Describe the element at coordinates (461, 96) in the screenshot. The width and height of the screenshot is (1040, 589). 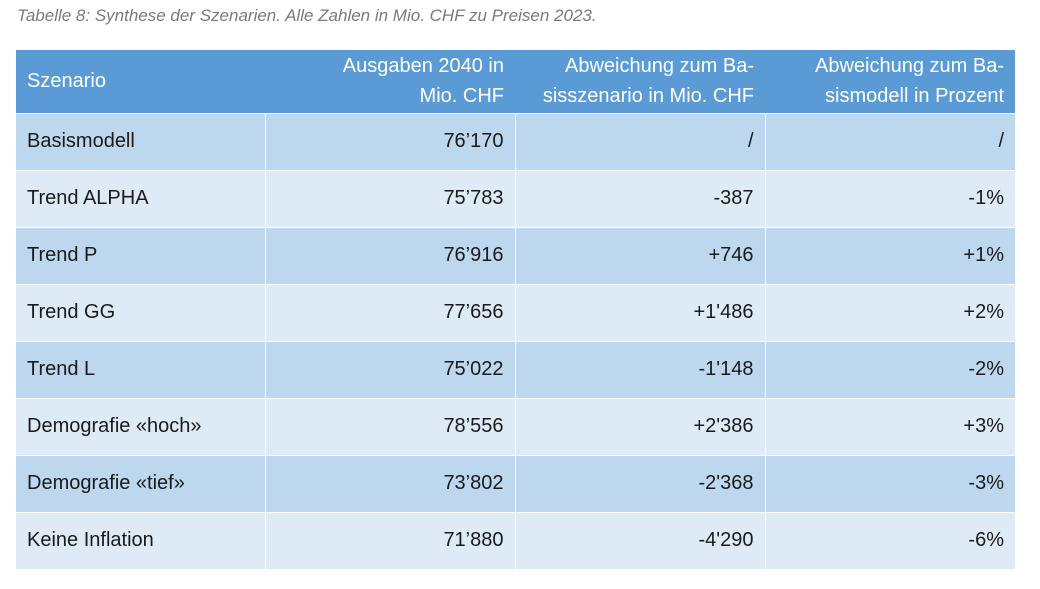
I see `header-line: Mio. CHF` at that location.